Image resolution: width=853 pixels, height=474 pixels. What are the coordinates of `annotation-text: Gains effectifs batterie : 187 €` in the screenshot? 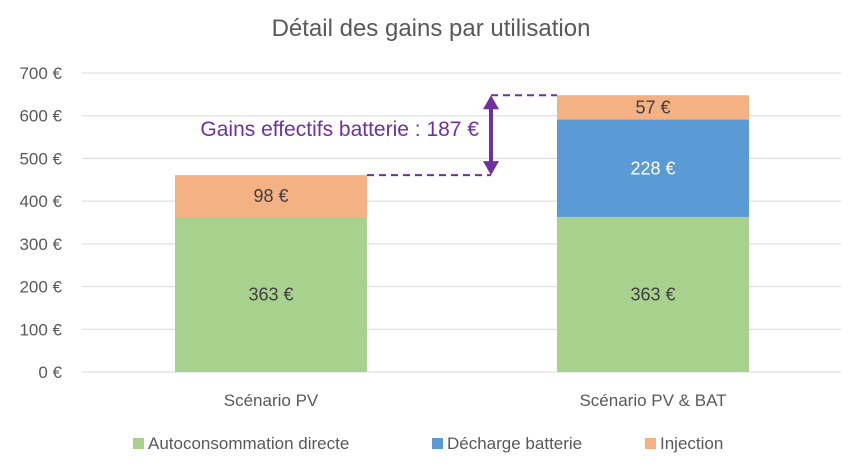 It's located at (339, 129).